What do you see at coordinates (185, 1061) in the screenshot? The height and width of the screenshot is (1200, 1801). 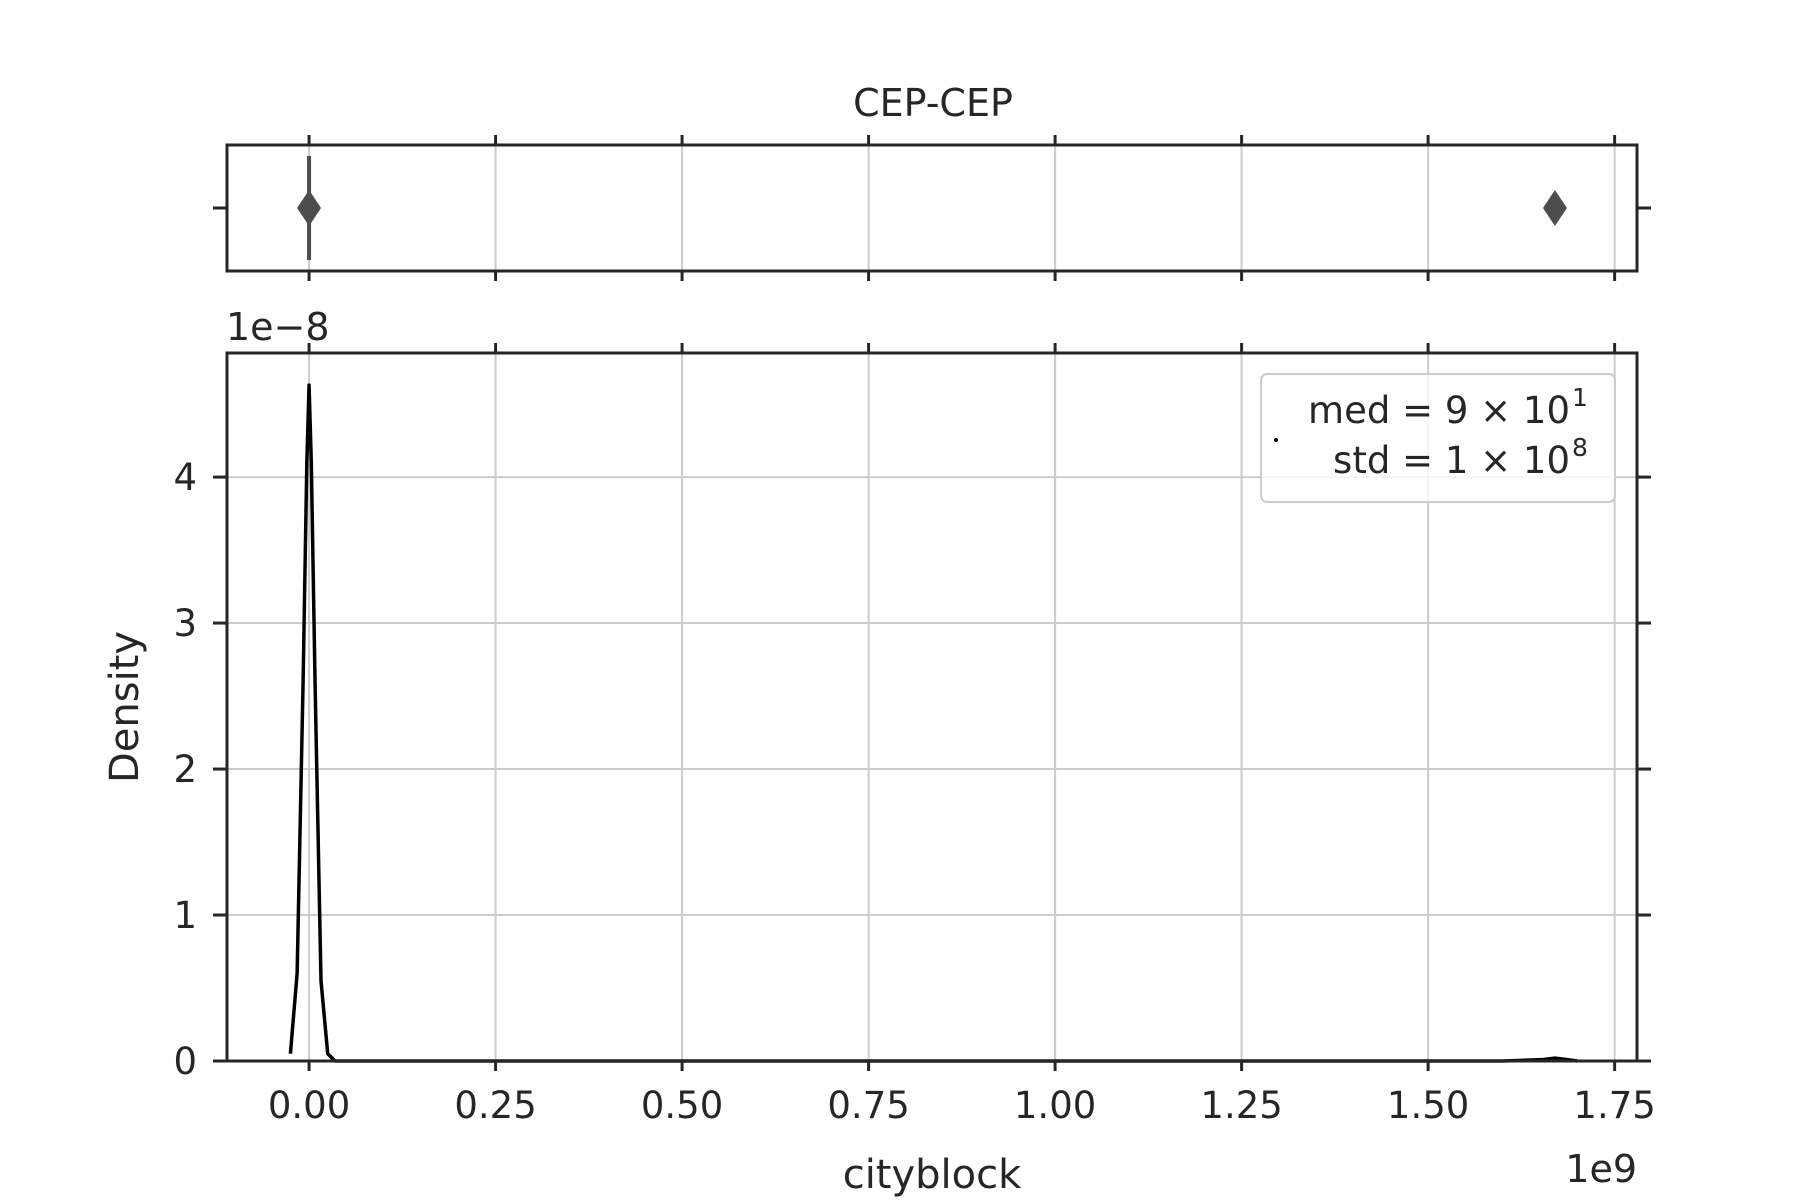 I see `y-tick-label: 0` at bounding box center [185, 1061].